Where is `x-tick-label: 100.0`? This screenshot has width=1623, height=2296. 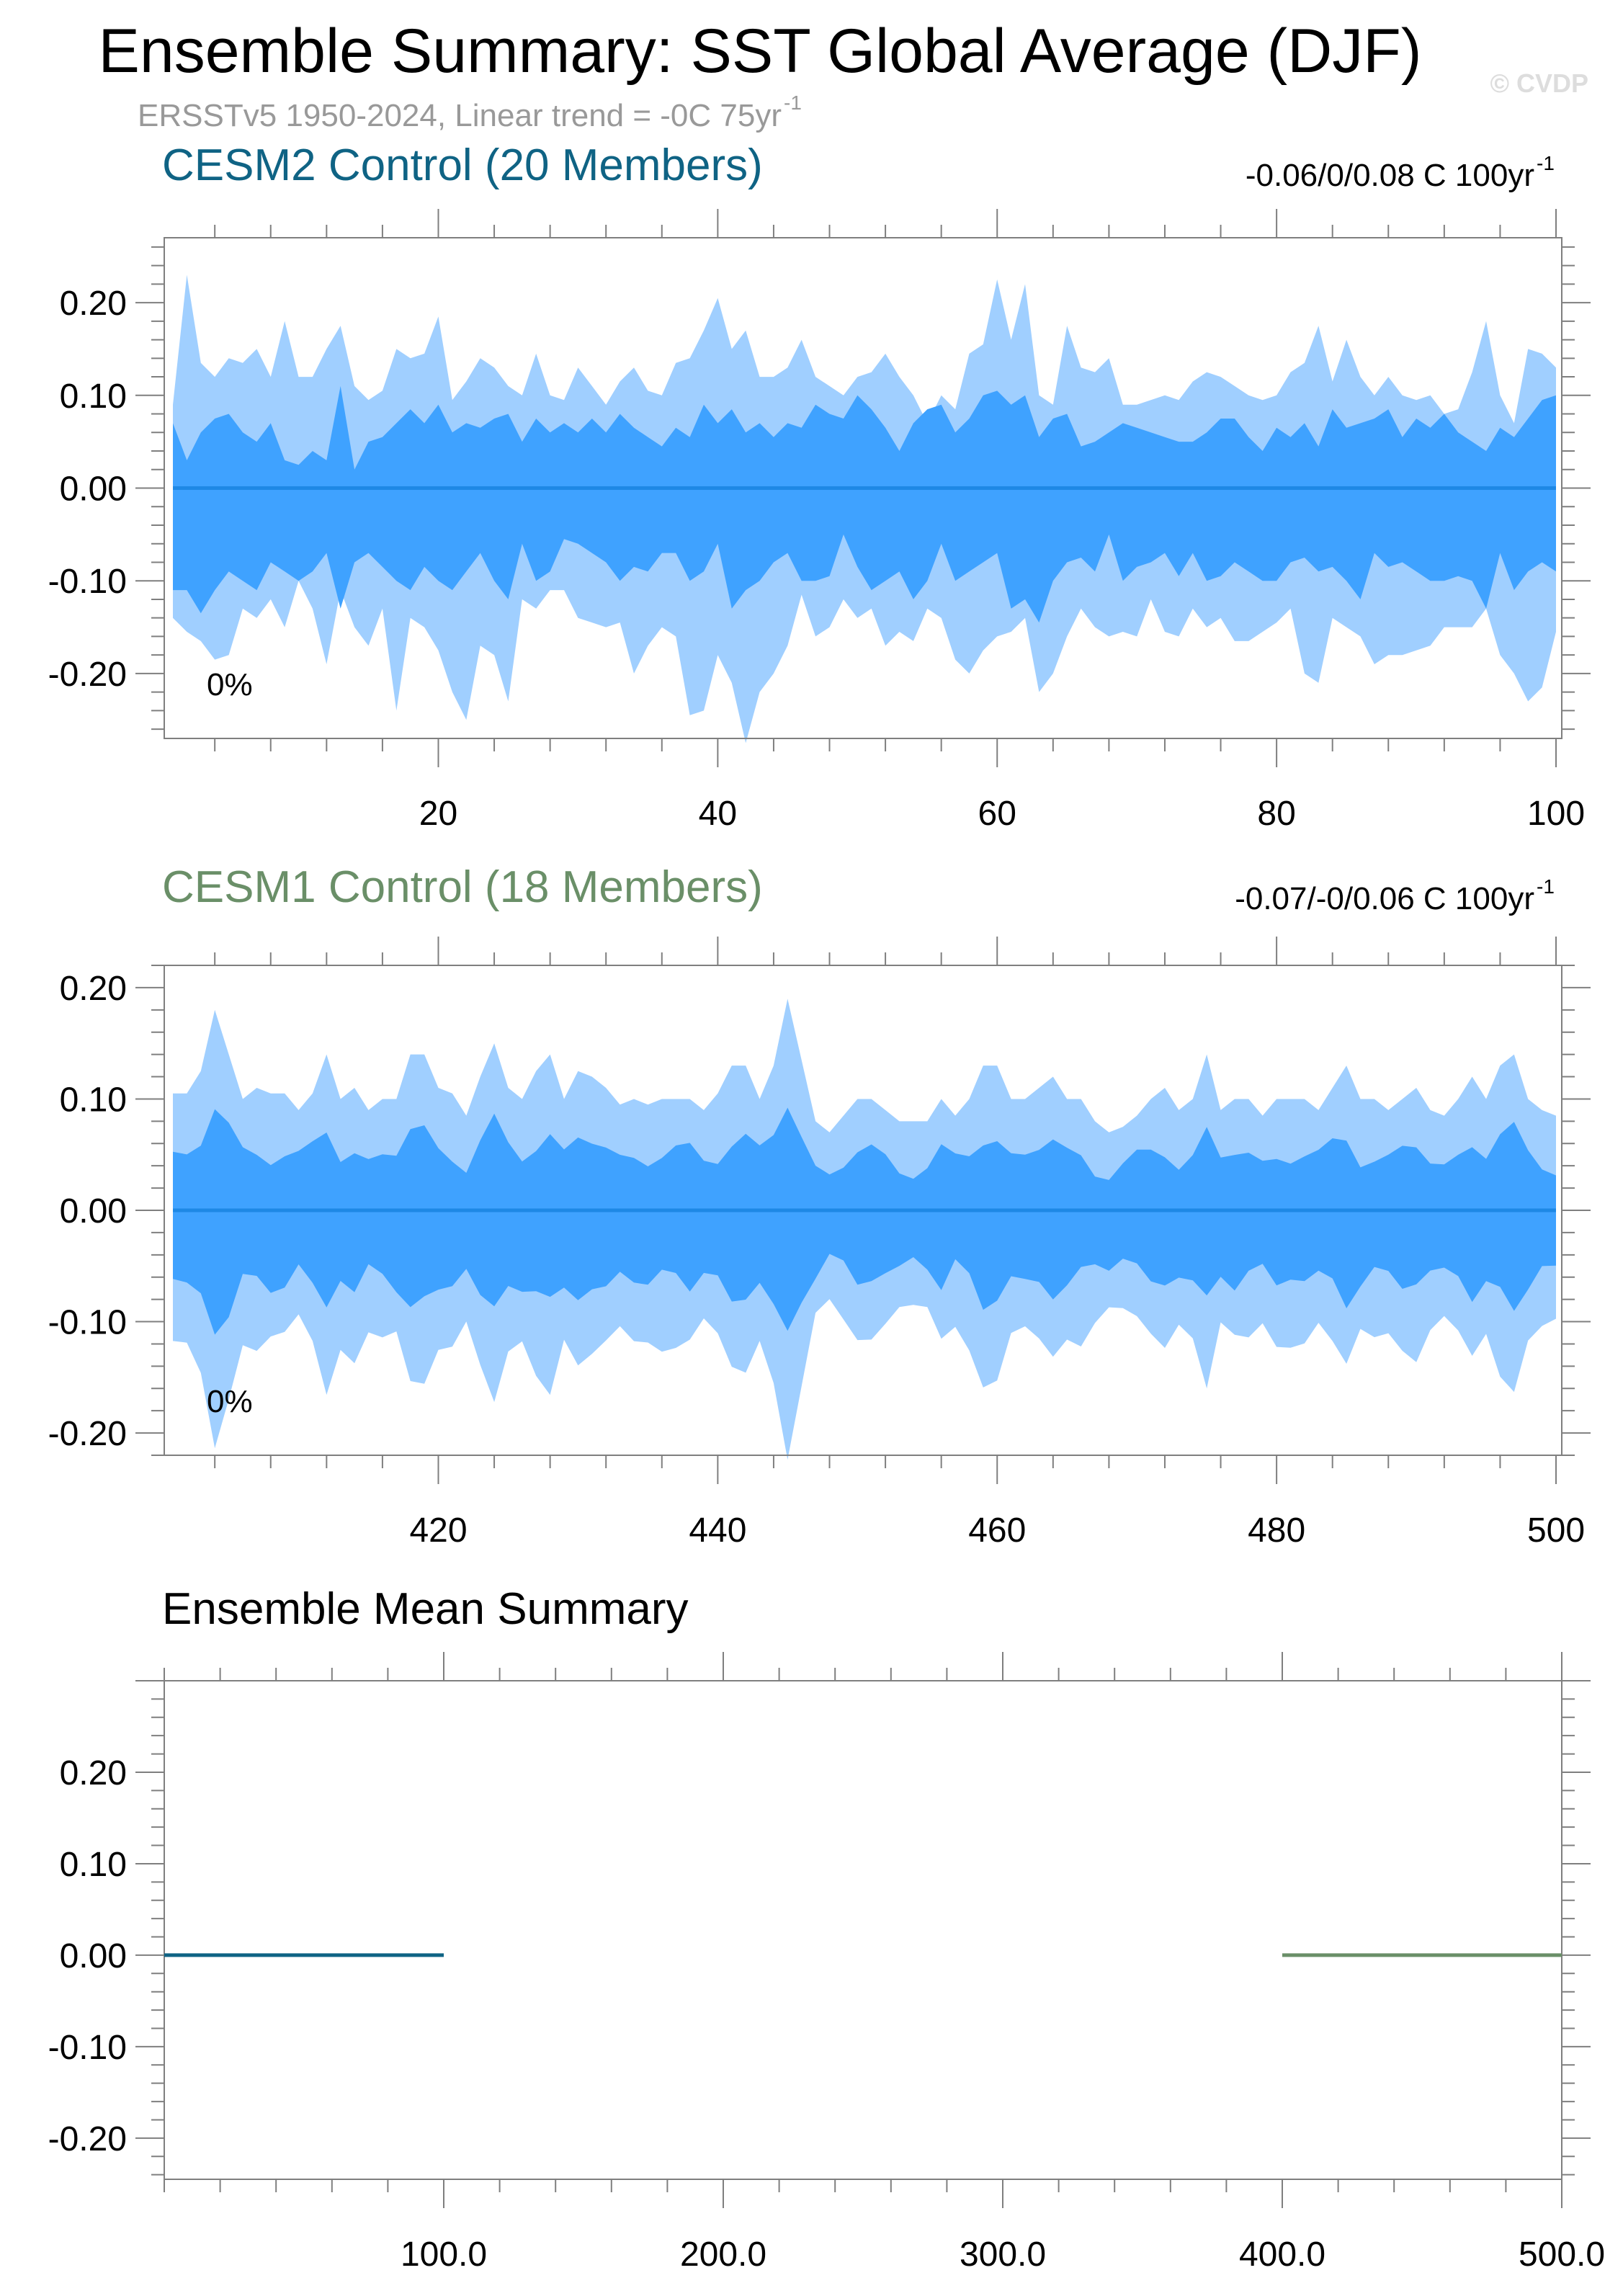
x-tick-label: 100.0 is located at coordinates (444, 2254).